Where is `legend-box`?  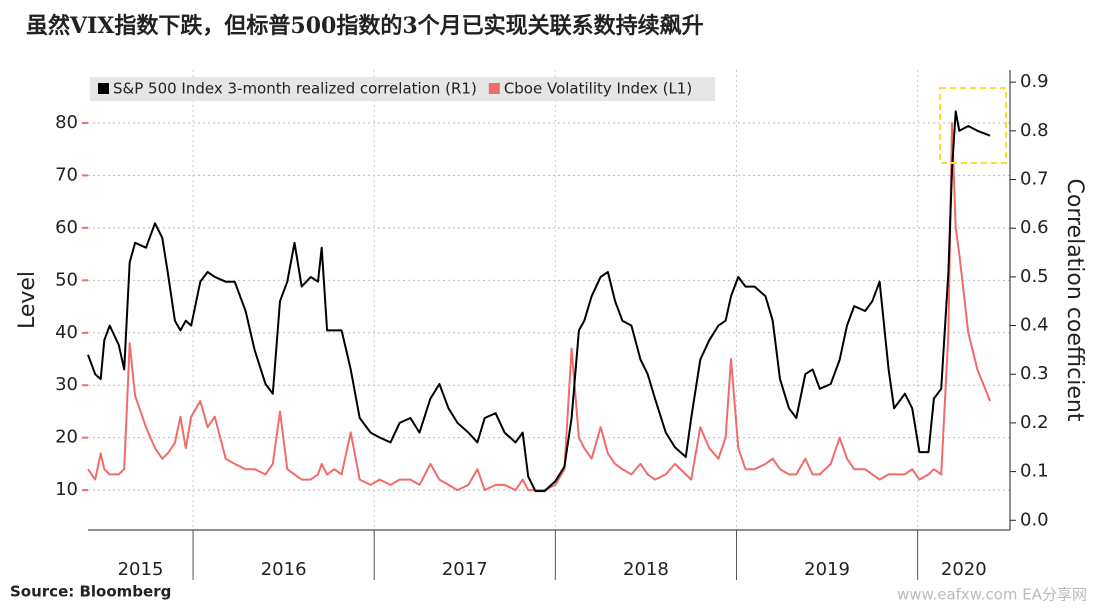 legend-box is located at coordinates (402, 89).